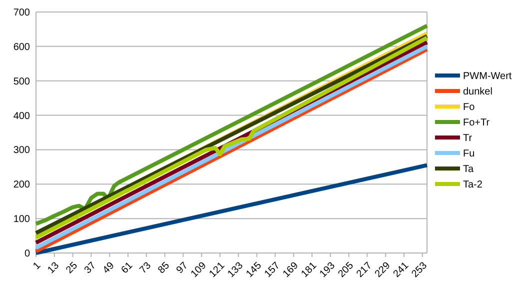  What do you see at coordinates (54, 268) in the screenshot?
I see `x-tick-label: 13` at bounding box center [54, 268].